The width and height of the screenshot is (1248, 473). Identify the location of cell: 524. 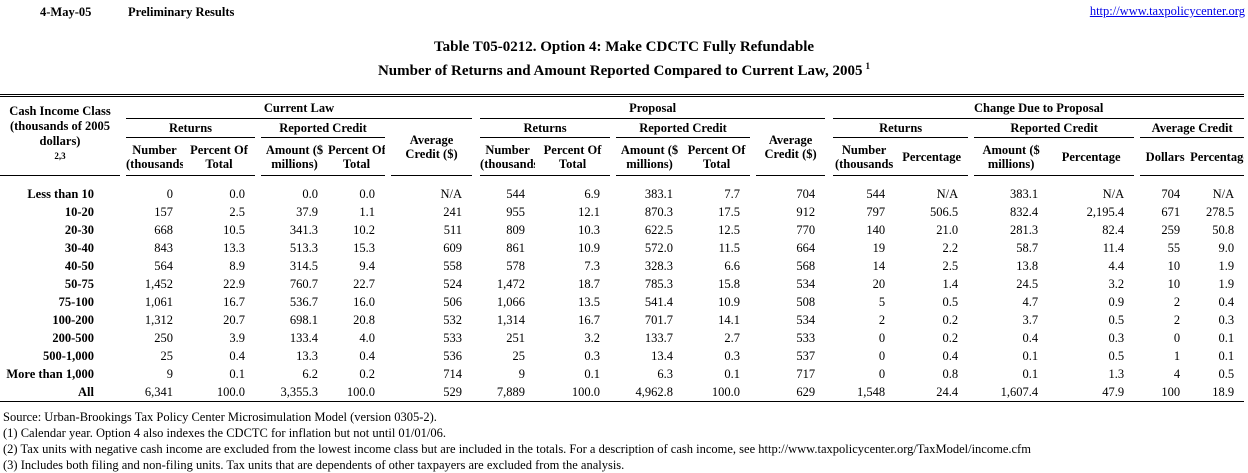
(453, 283).